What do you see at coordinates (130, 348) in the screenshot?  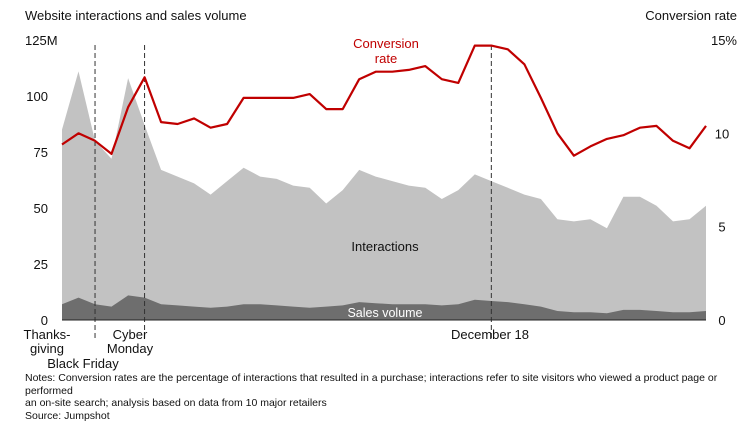 I see `x-label-3: Monday` at bounding box center [130, 348].